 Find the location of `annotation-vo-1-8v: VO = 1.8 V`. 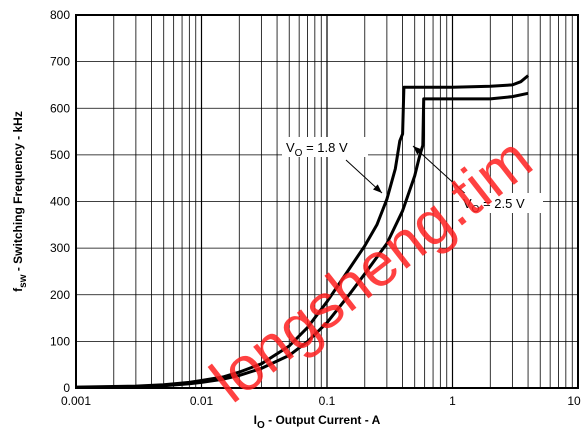

annotation-vo-1-8v: VO = 1.8 V is located at coordinates (325, 148).